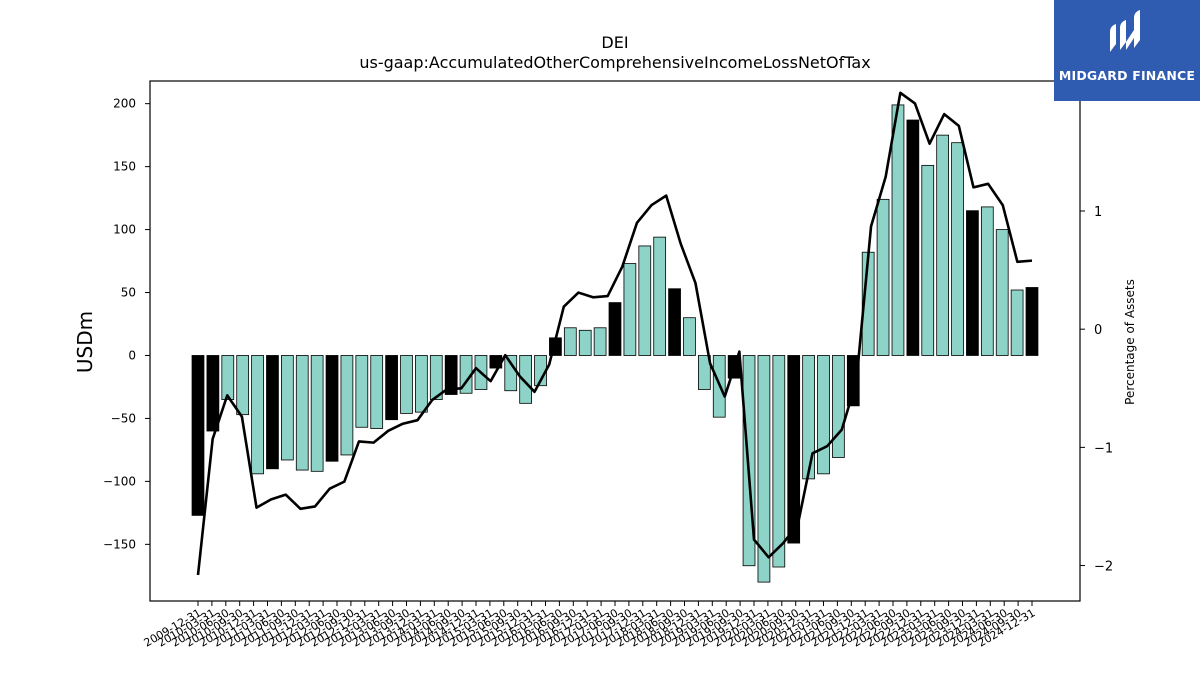  Describe the element at coordinates (1103, 567) in the screenshot. I see `y2-tick-label: −2` at that location.